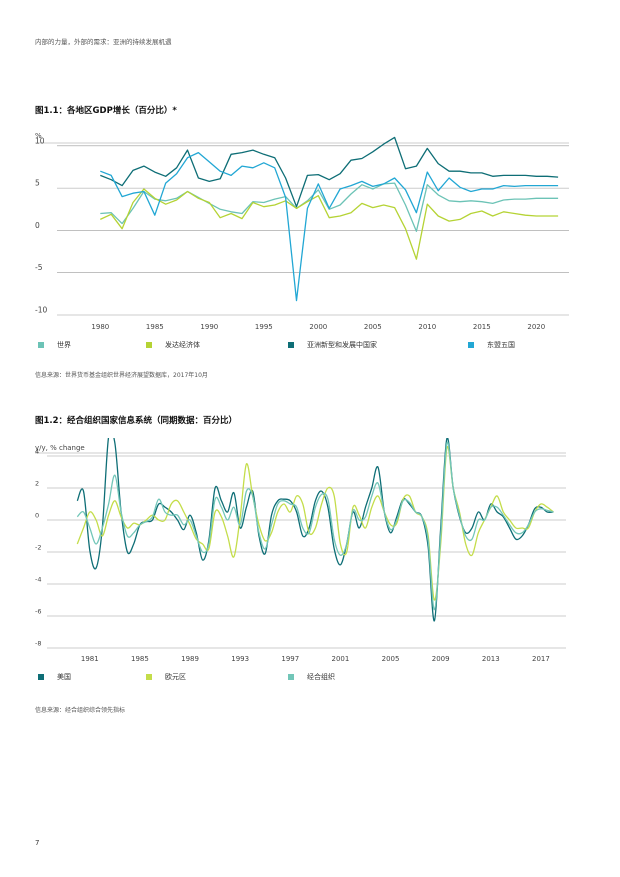 This screenshot has height=877, width=620. What do you see at coordinates (37, 183) in the screenshot?
I see `gdp-y-tick-label: 5` at bounding box center [37, 183].